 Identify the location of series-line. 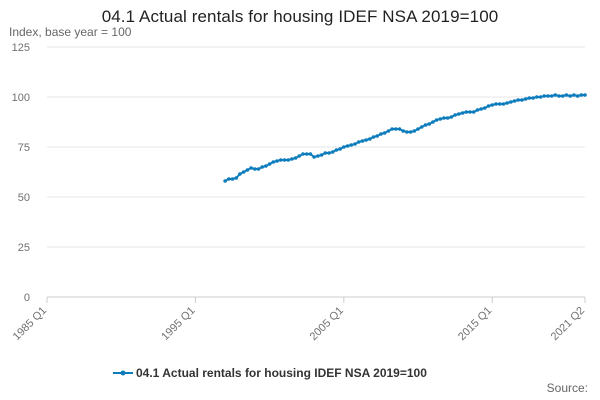
(404, 138).